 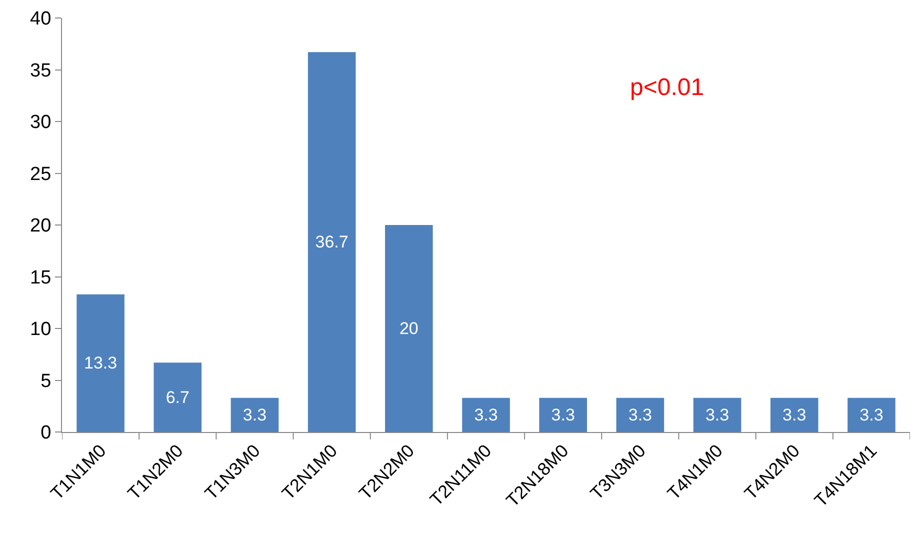 I want to click on data-label: 13.3, so click(x=101, y=363).